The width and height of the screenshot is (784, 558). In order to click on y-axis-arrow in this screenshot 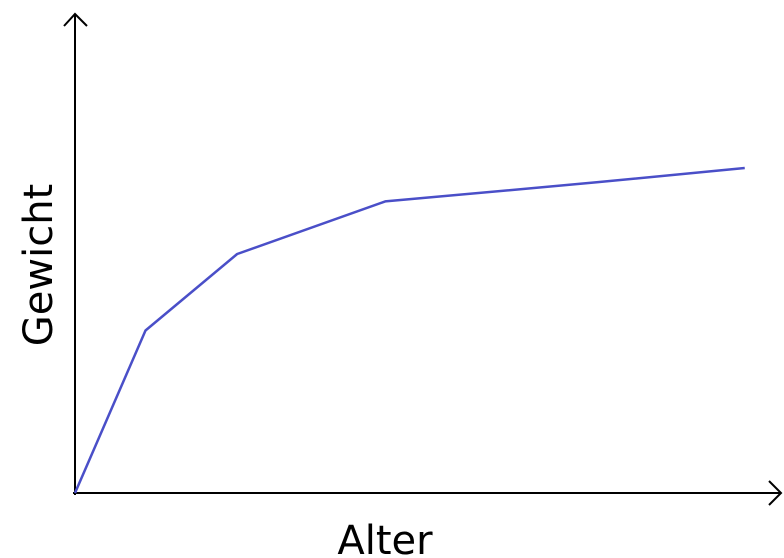, I will do `click(75, 19)`.